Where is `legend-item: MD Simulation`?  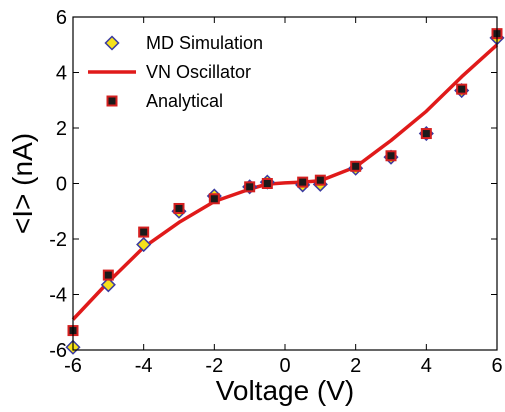
legend-item: MD Simulation is located at coordinates (183, 43).